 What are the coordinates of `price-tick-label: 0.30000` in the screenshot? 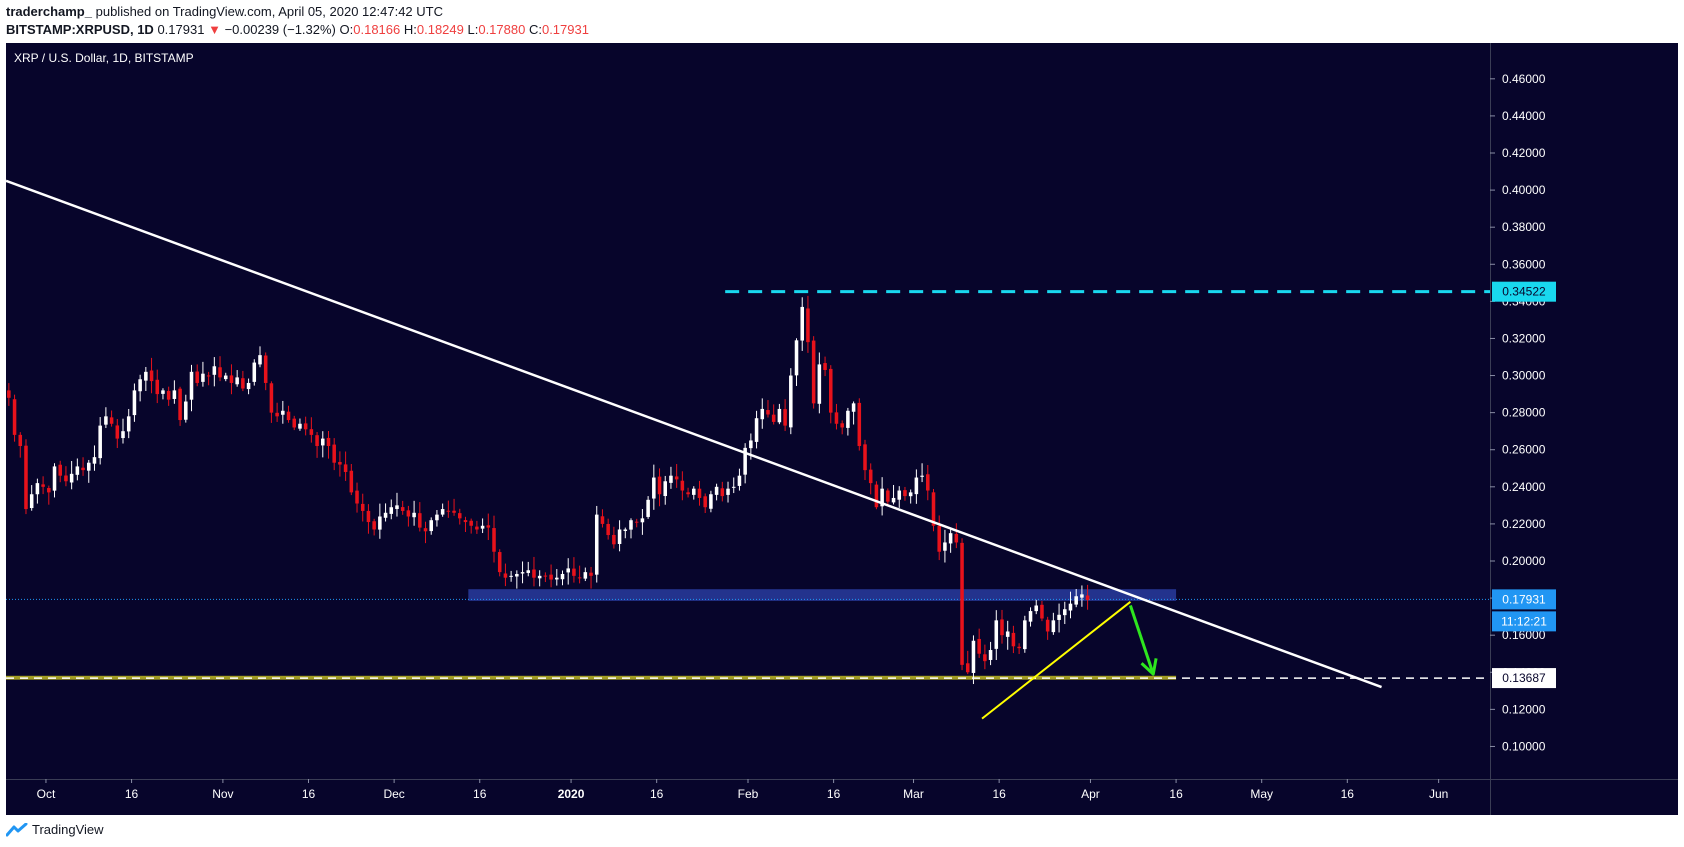 It's located at (1524, 376).